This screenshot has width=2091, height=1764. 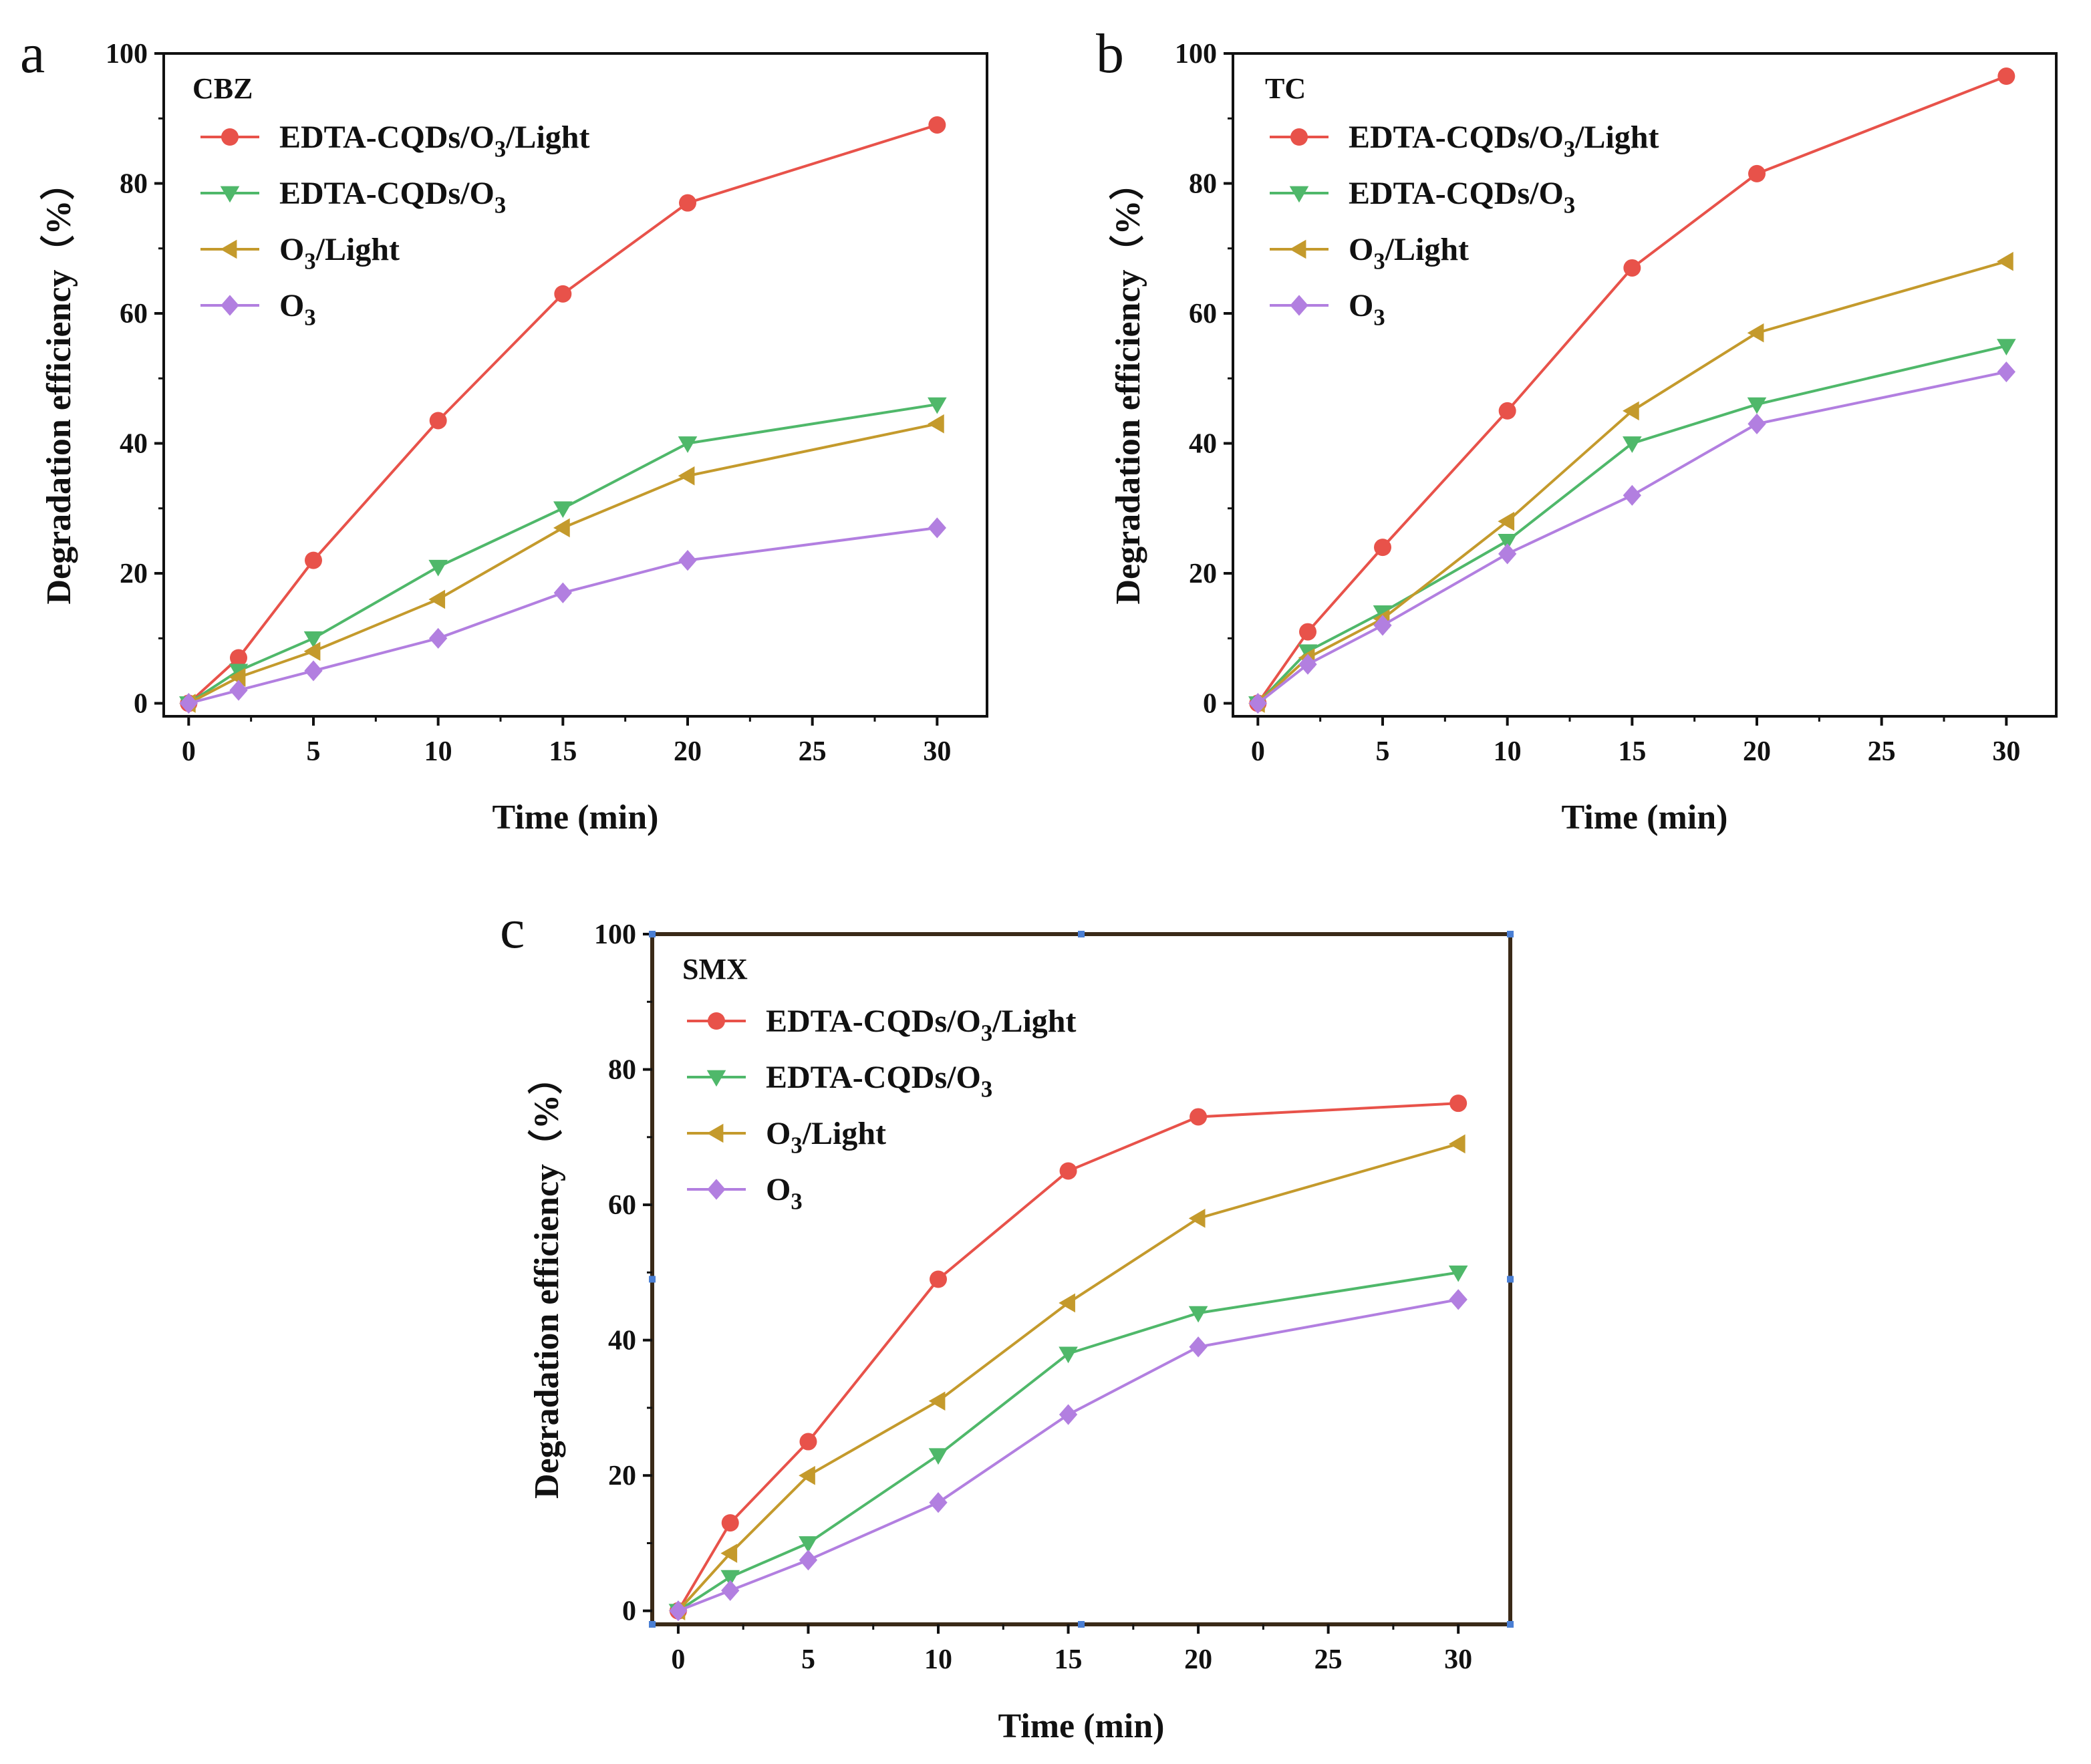 What do you see at coordinates (1369, 253) in the screenshot?
I see `legend-entry: O3/Light` at bounding box center [1369, 253].